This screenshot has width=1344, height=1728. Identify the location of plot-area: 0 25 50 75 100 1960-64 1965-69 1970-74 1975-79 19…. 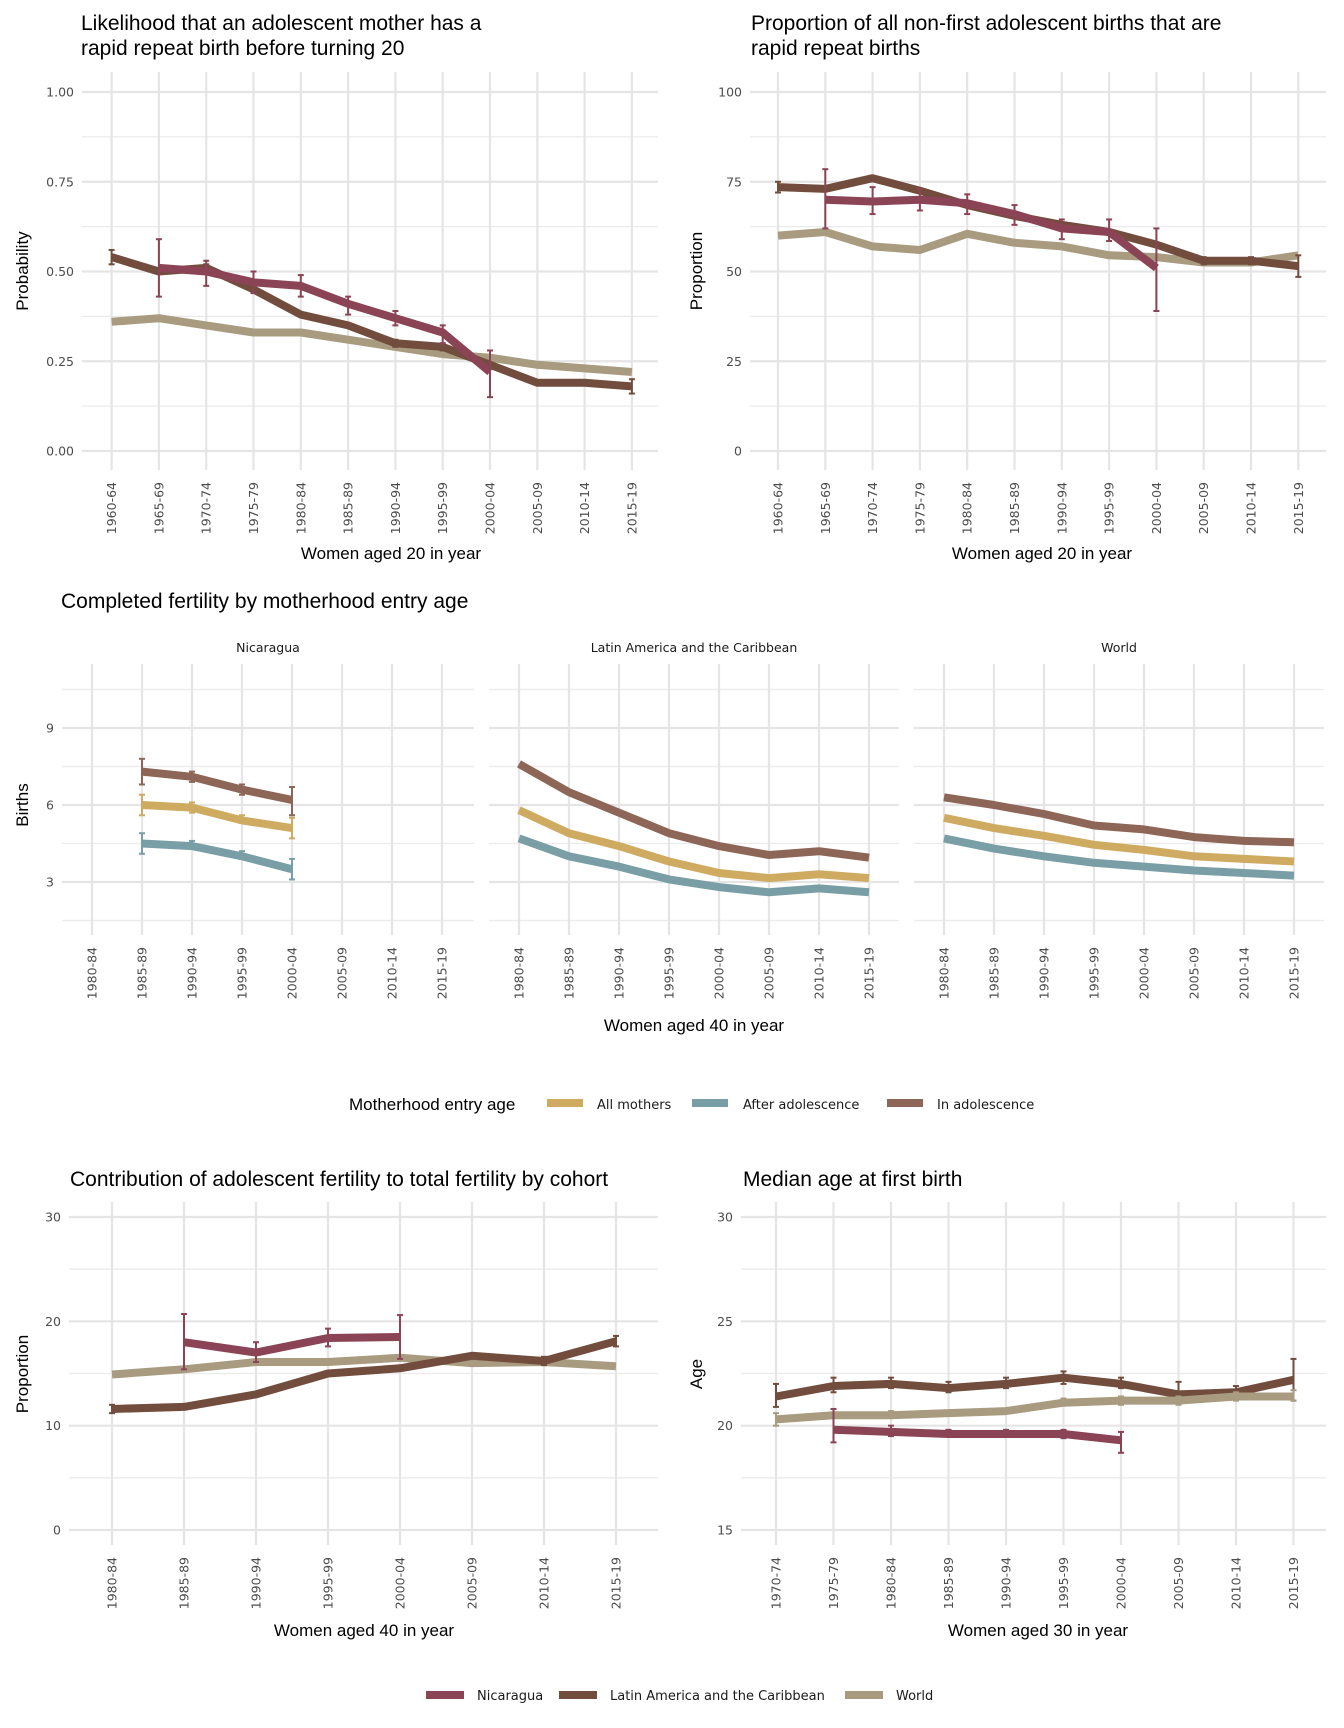
(1022, 303).